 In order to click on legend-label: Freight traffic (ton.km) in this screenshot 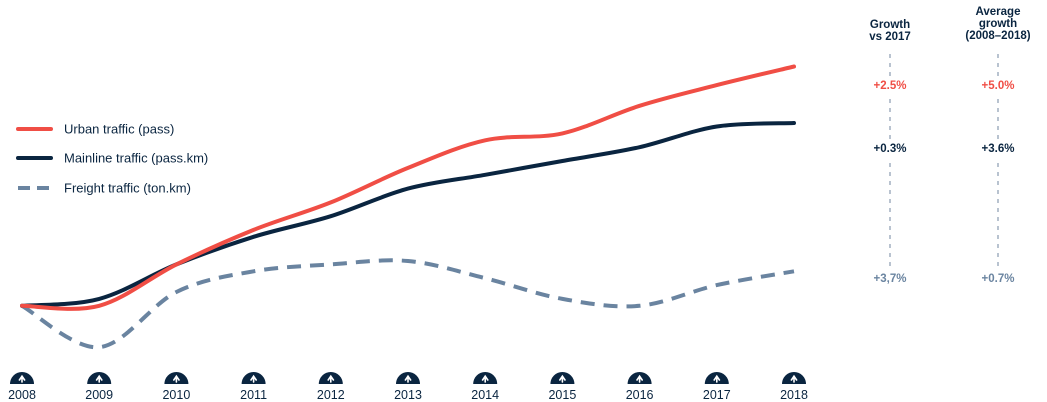, I will do `click(127, 188)`.